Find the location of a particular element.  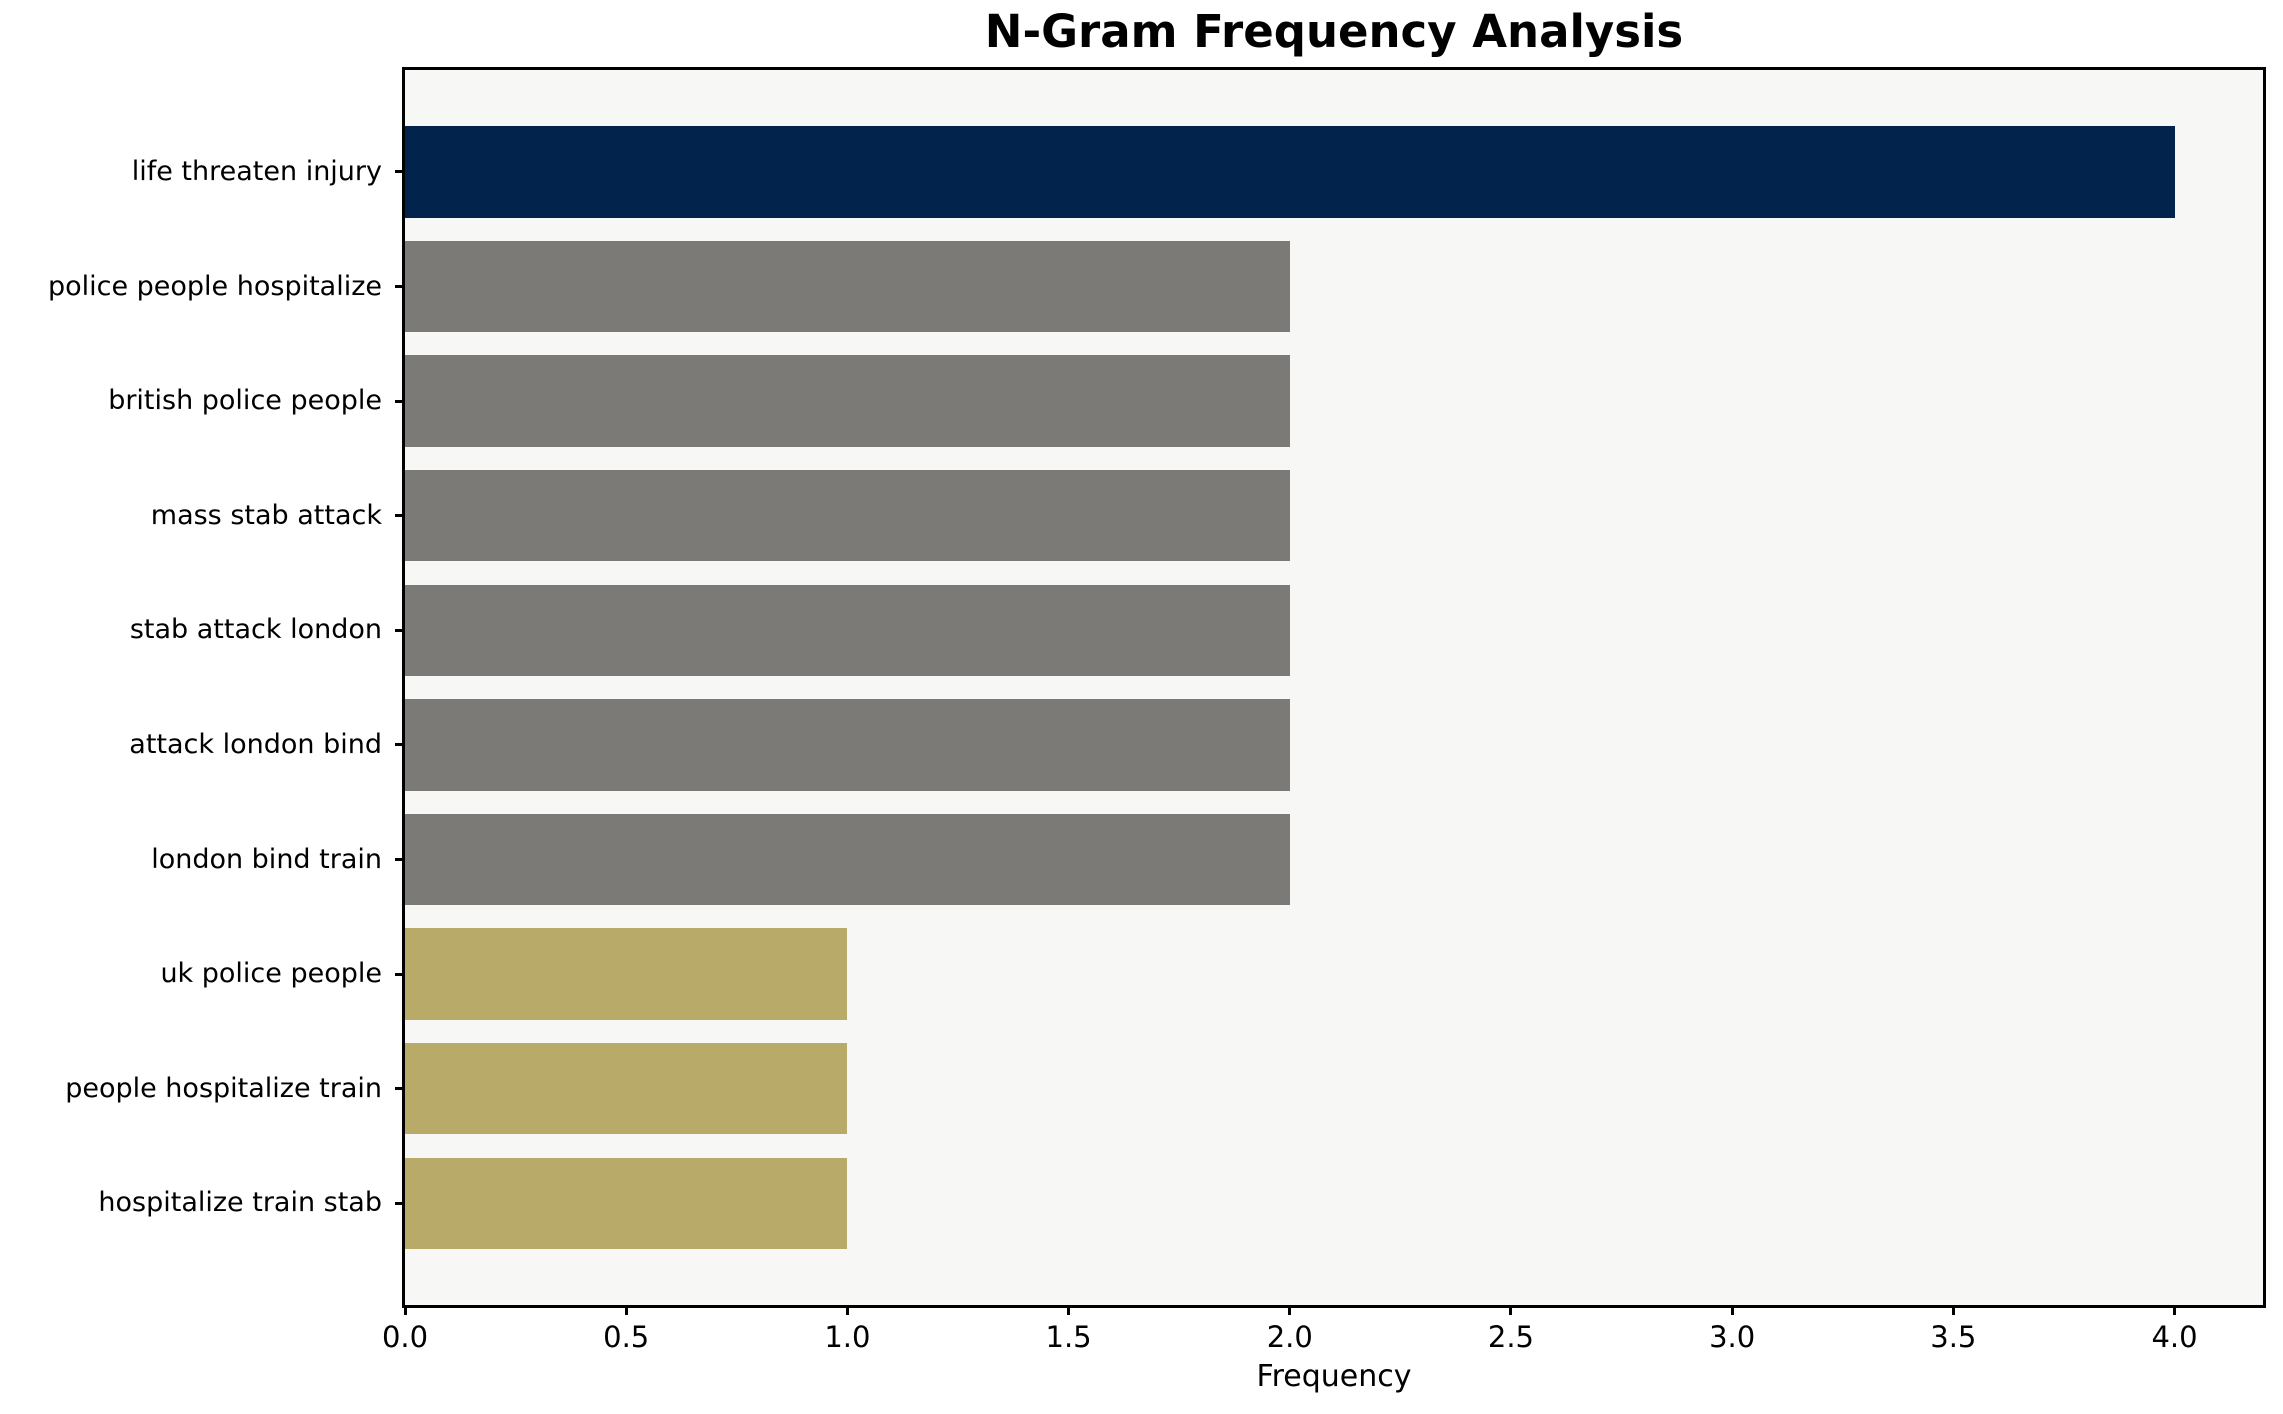

category-label: hospitalize train stab is located at coordinates (240, 1203).